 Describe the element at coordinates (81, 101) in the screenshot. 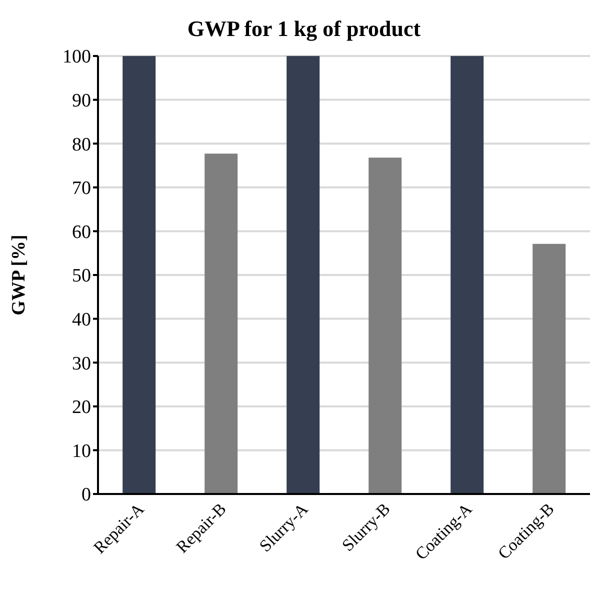

I see `y-tick-label: 90` at that location.